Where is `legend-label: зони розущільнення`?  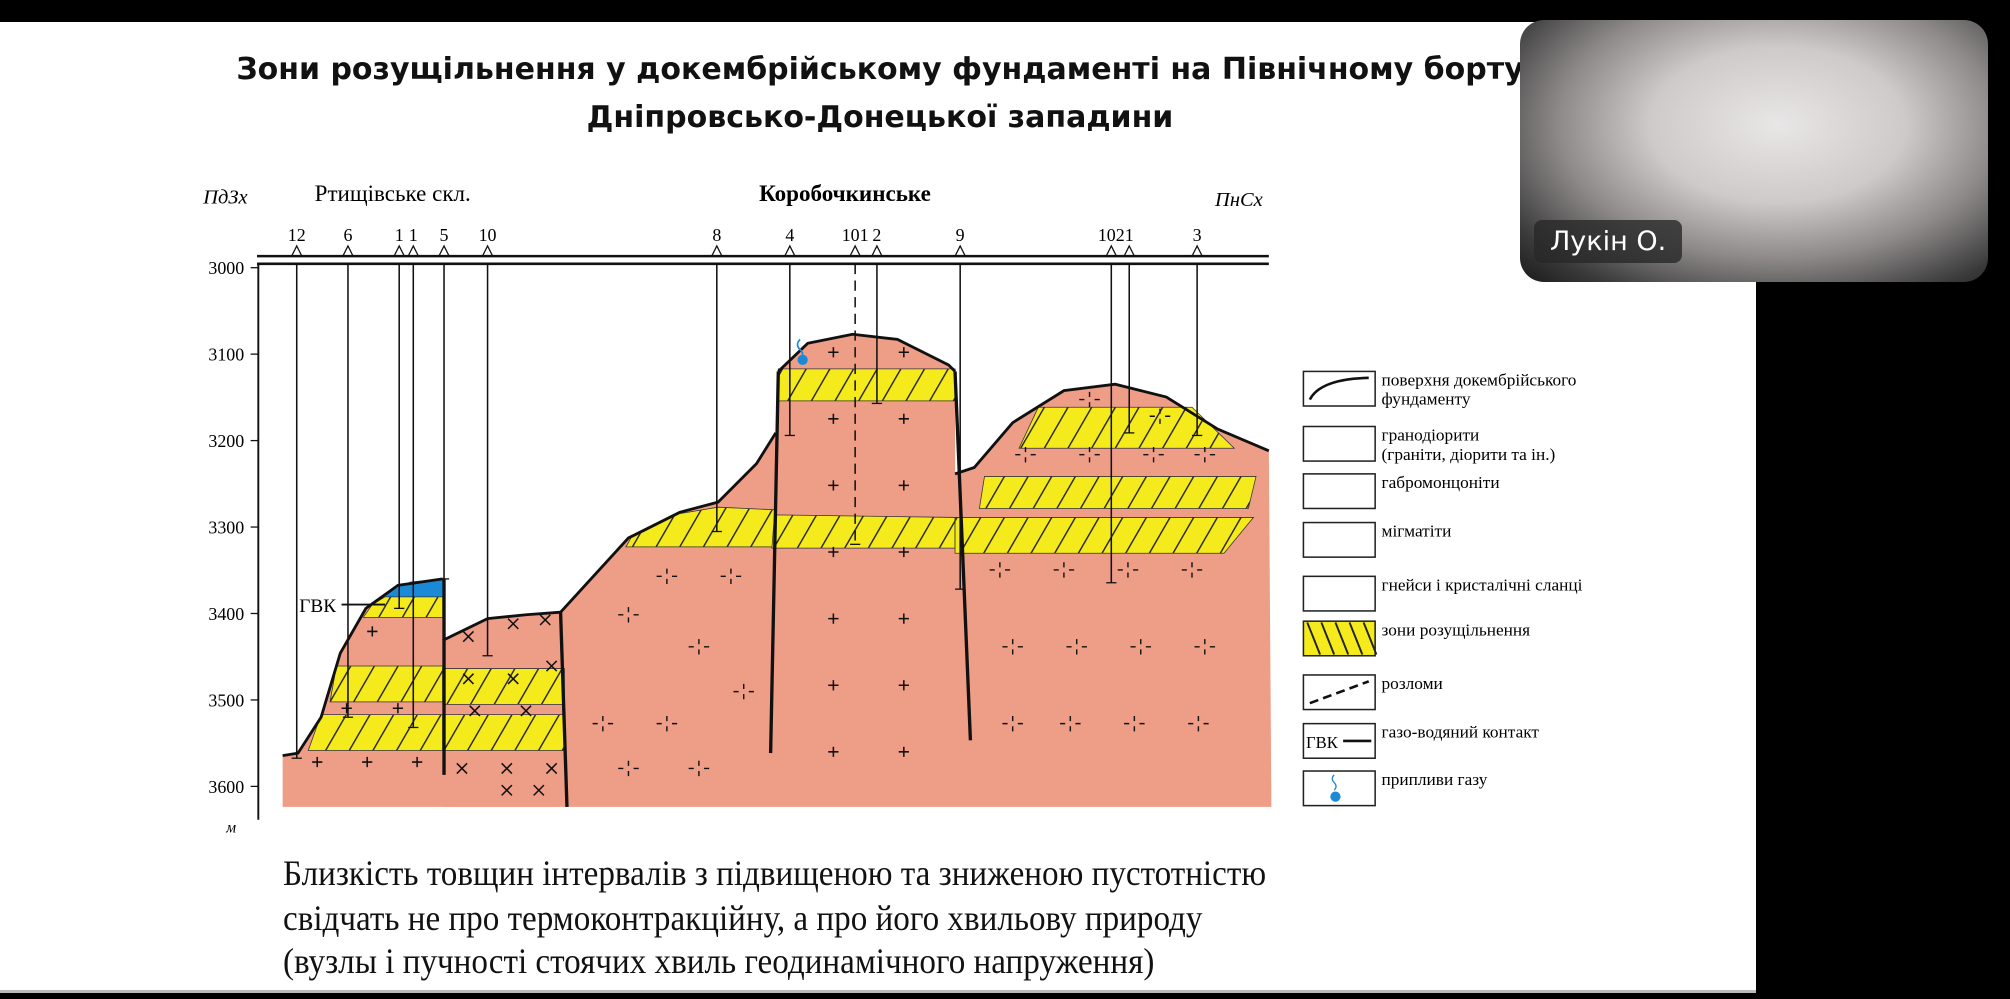
legend-label: зони розущільнення is located at coordinates (1456, 629).